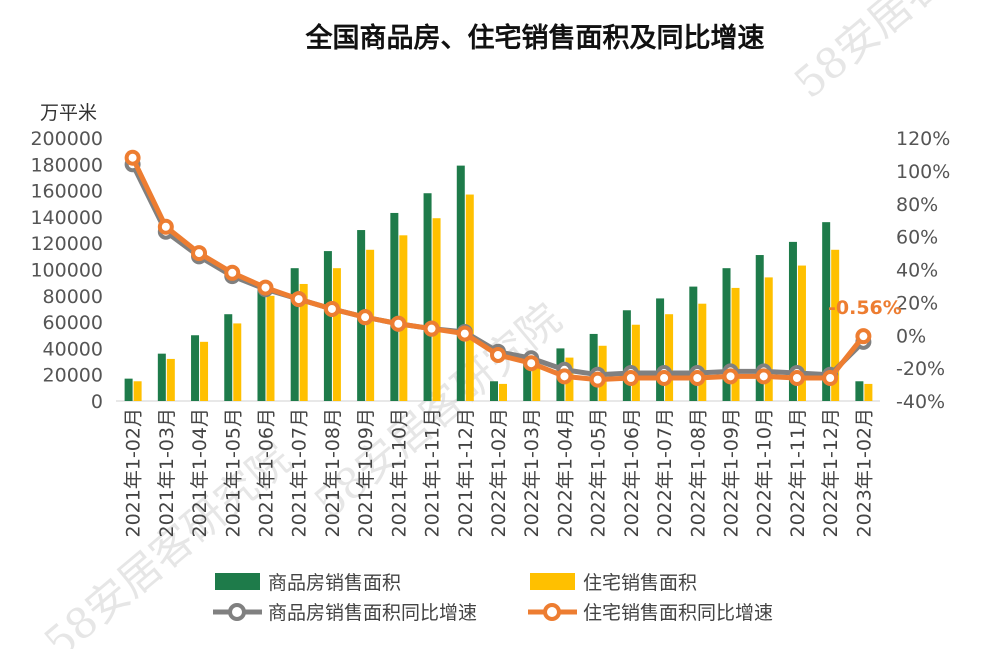 This screenshot has height=649, width=985. I want to click on x-tick-label: 2021年1-12月, so click(466, 472).